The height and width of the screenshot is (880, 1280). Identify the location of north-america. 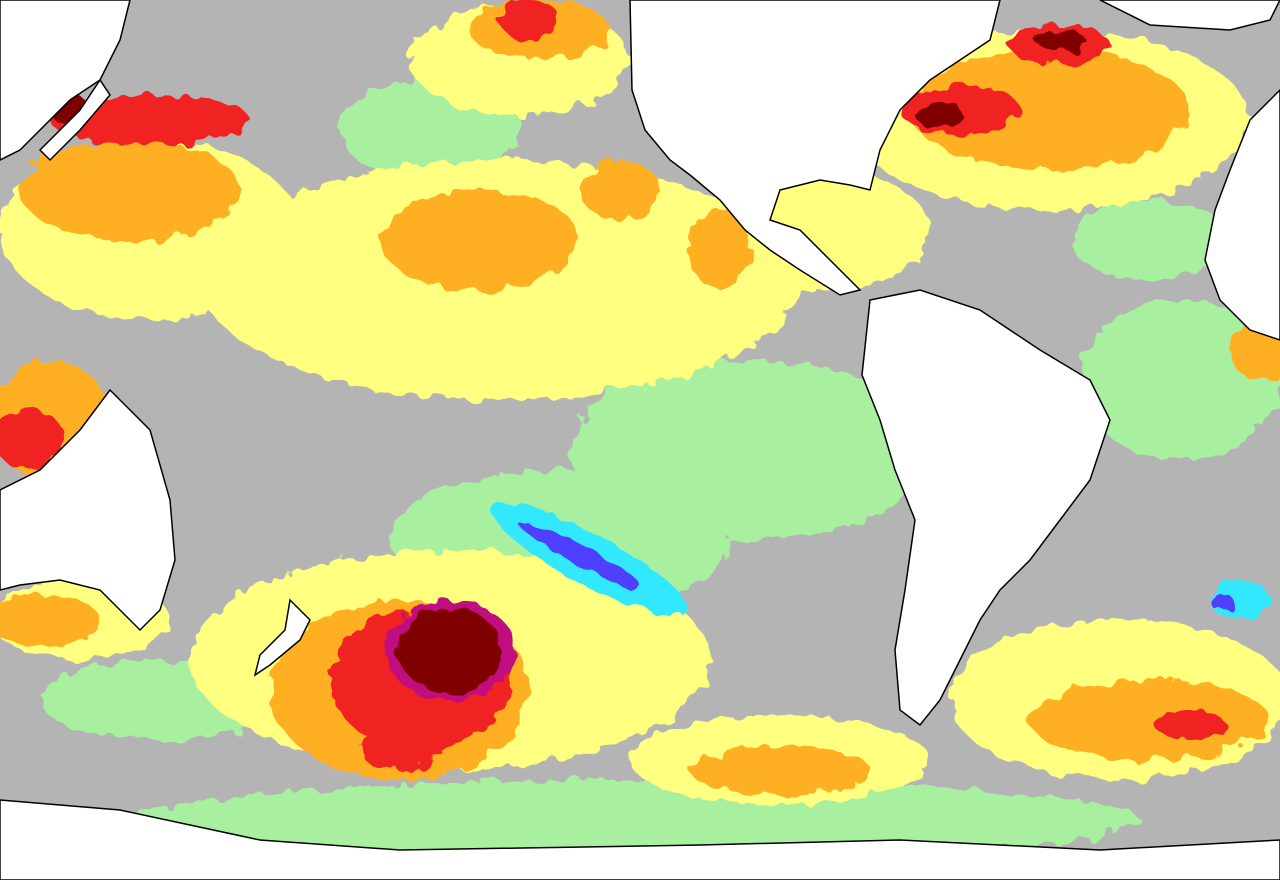
(815, 148).